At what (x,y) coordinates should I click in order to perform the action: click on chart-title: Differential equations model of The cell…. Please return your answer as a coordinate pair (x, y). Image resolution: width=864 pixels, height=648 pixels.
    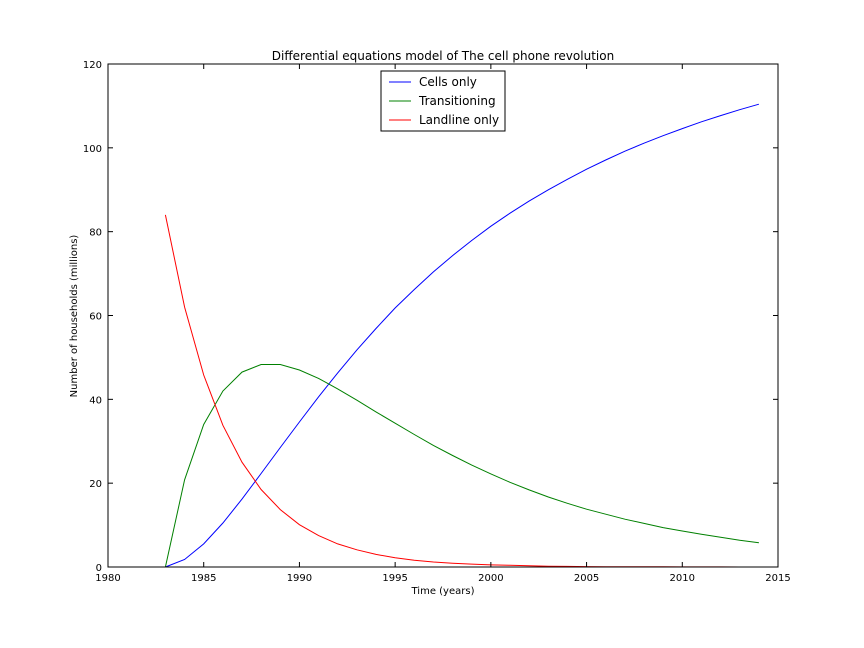
    Looking at the image, I should click on (443, 56).